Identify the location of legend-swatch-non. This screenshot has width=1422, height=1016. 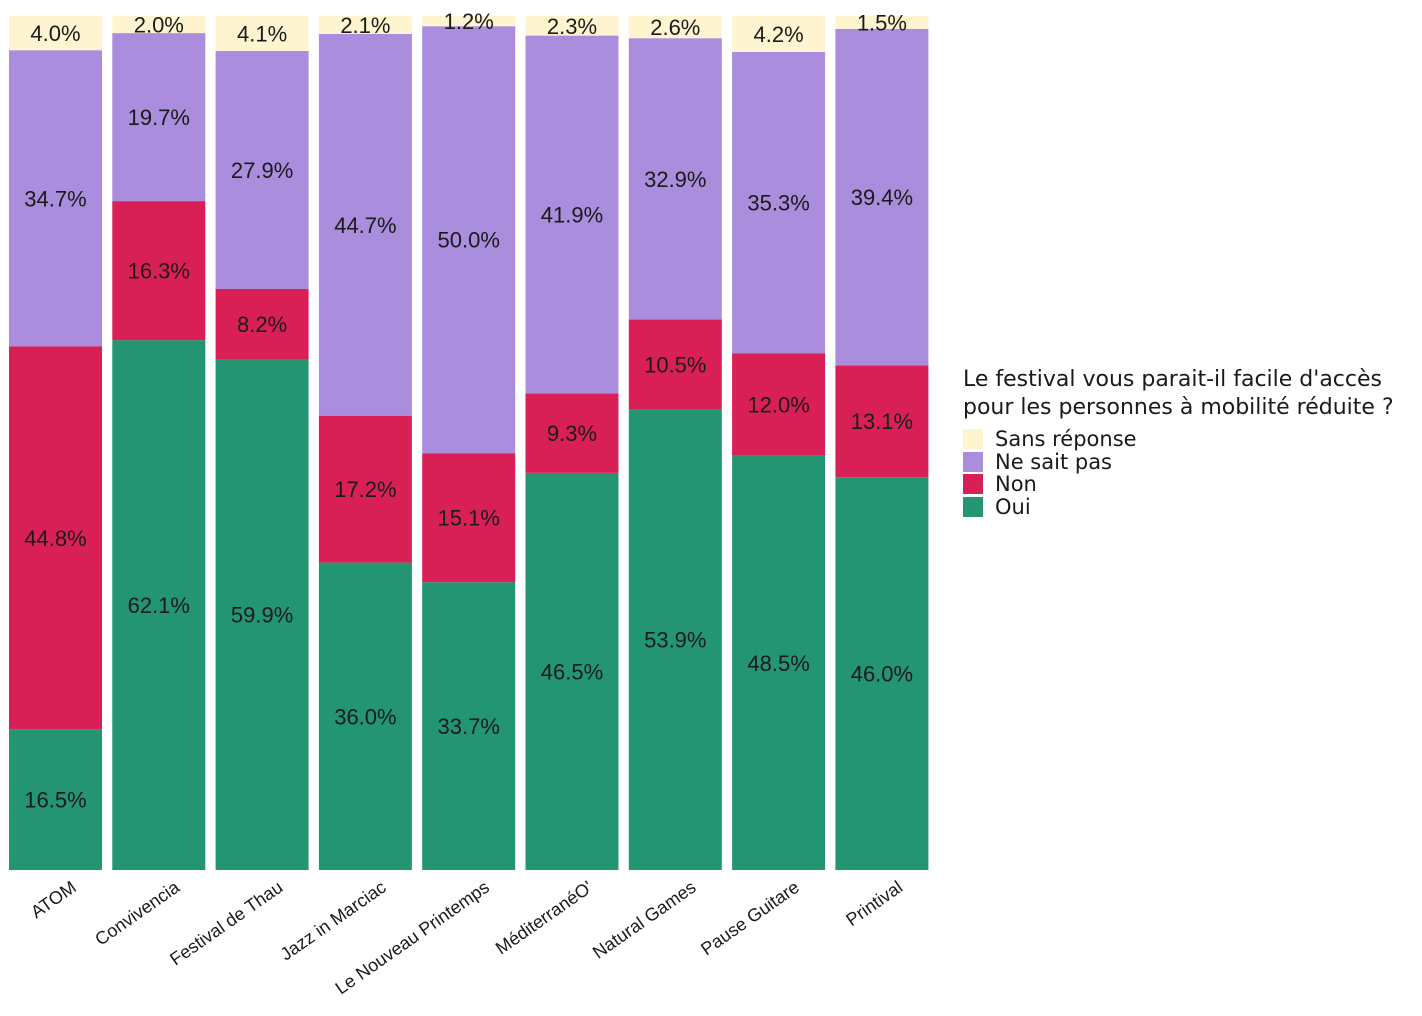
(973, 484).